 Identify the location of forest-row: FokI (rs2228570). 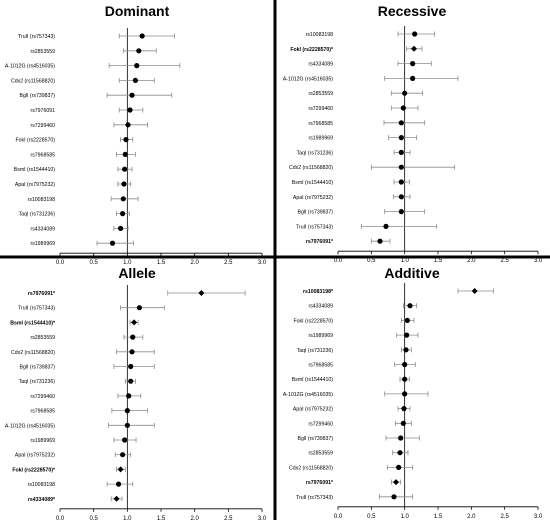
(74, 140).